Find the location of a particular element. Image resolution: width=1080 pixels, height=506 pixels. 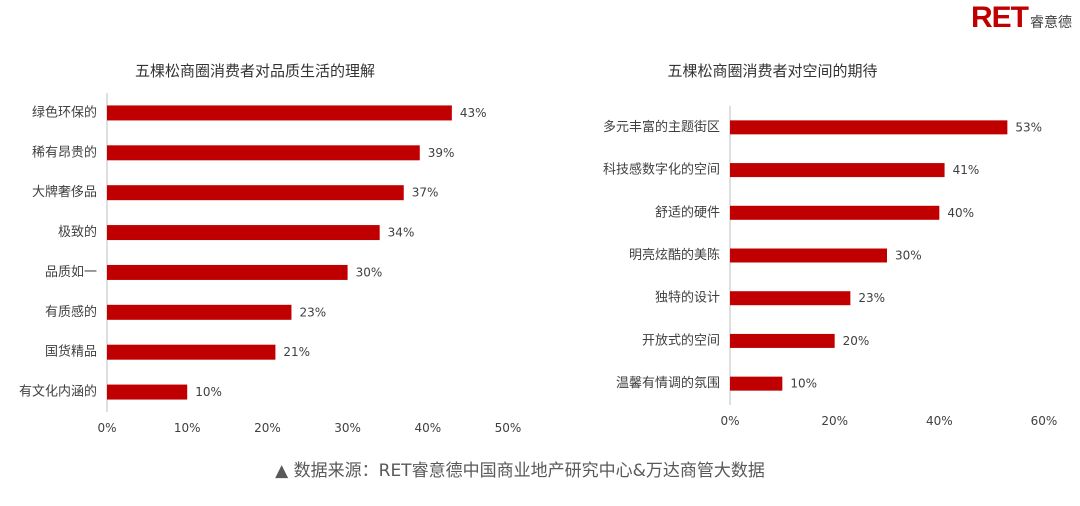

category-label: 品质如一 is located at coordinates (71, 272).